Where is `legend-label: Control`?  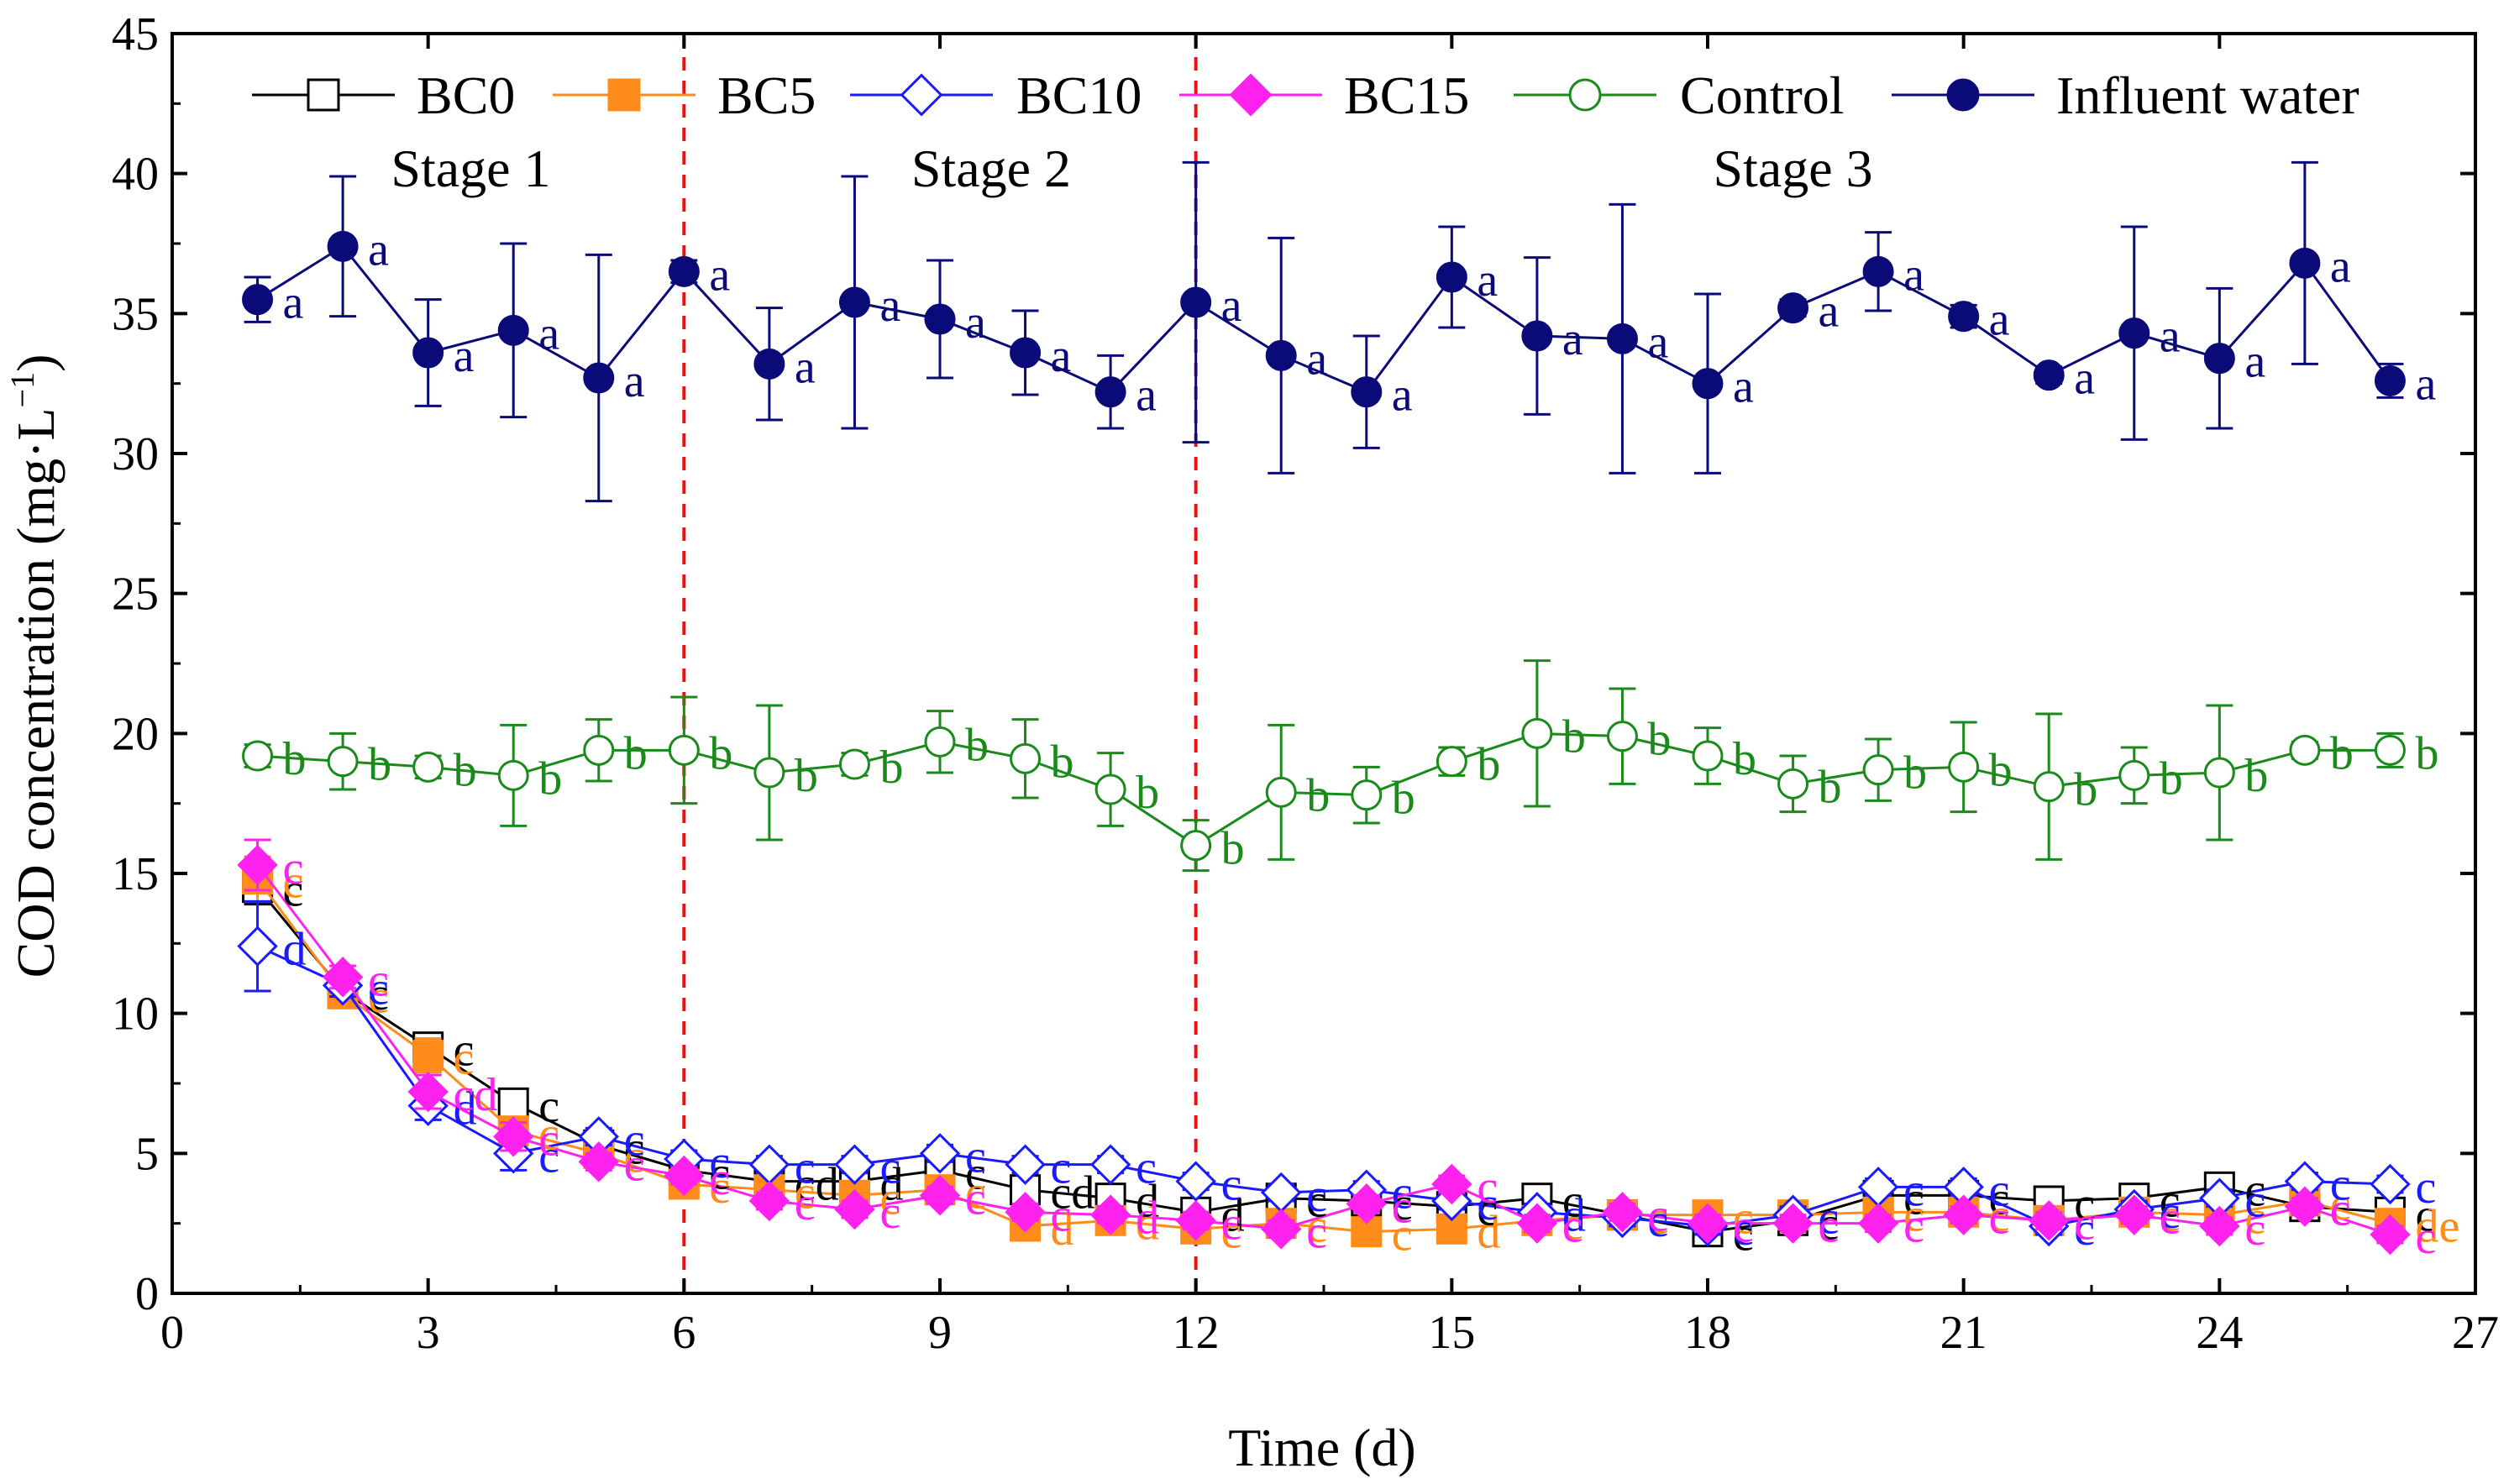 legend-label: Control is located at coordinates (1762, 96).